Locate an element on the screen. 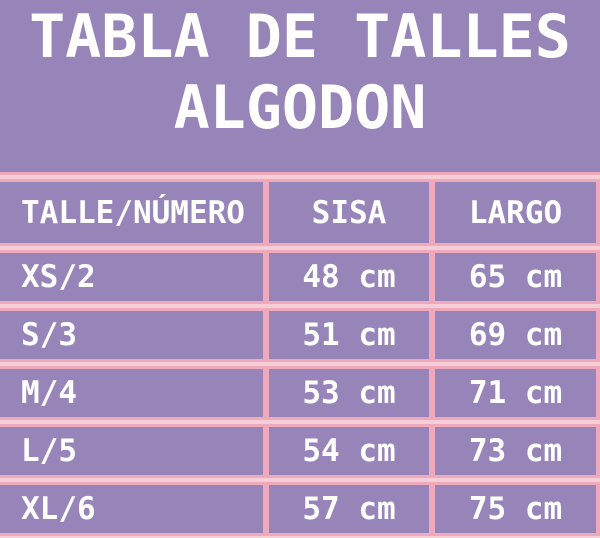 This screenshot has height=538, width=600. cell-largo: 71 cm is located at coordinates (515, 393).